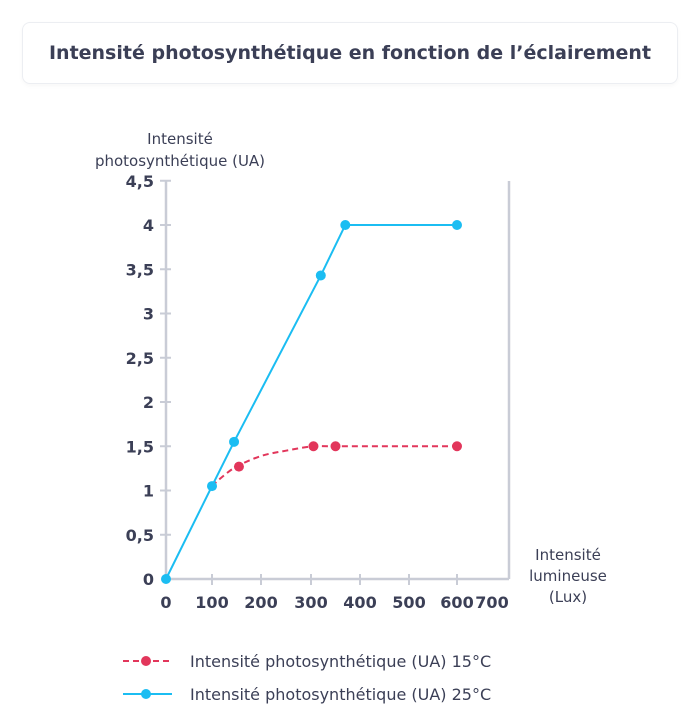  Describe the element at coordinates (180, 139) in the screenshot. I see `y-axis-label: Intensité` at that location.